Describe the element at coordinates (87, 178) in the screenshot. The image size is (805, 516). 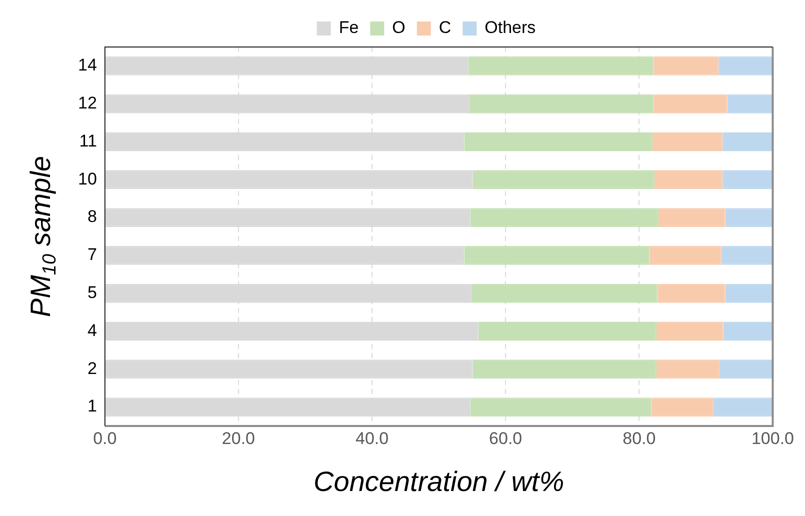
I see `y-tick-label: 10` at that location.